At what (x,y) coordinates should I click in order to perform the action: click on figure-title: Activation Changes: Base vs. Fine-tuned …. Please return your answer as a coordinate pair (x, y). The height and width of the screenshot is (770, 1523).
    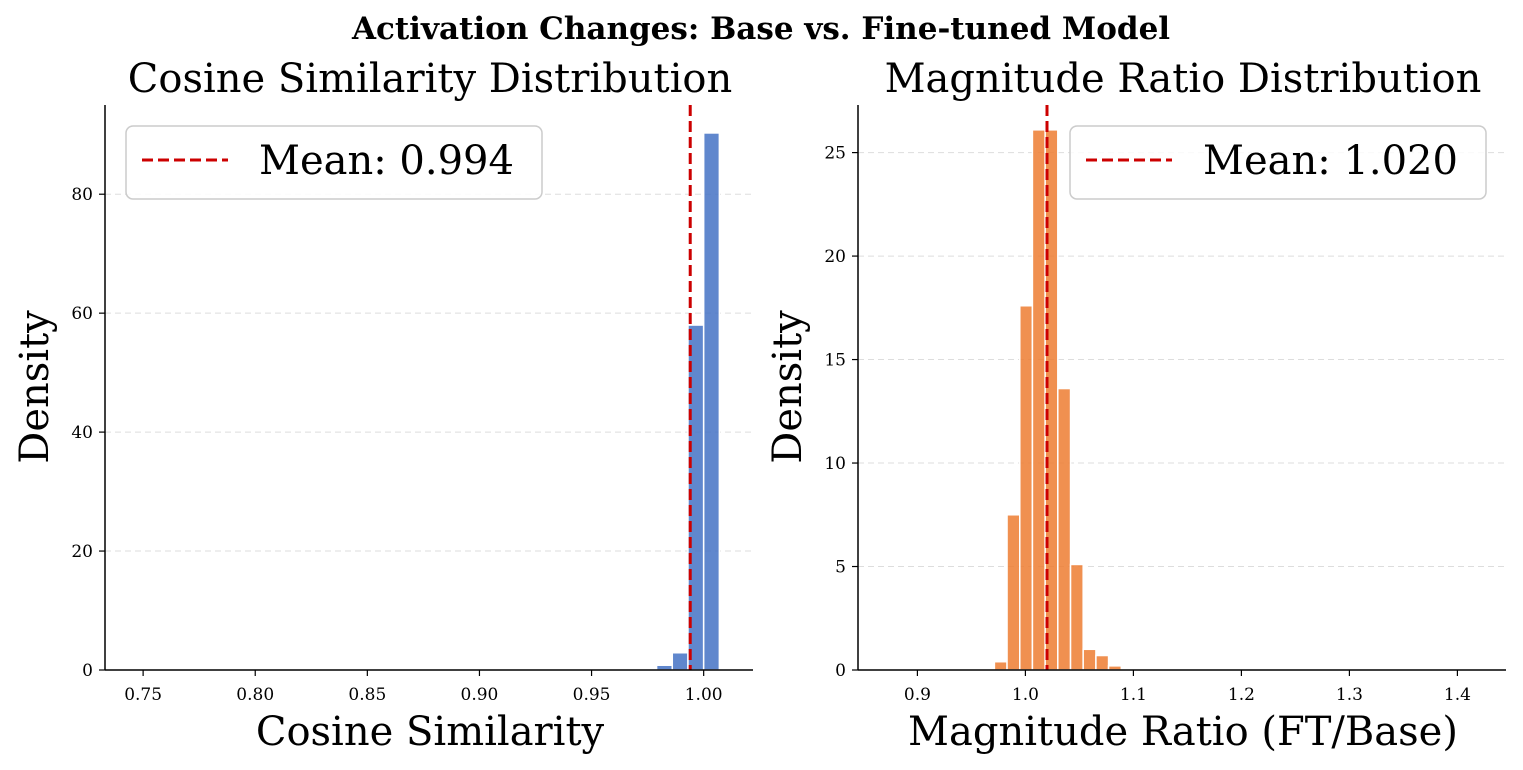
    Looking at the image, I should click on (760, 29).